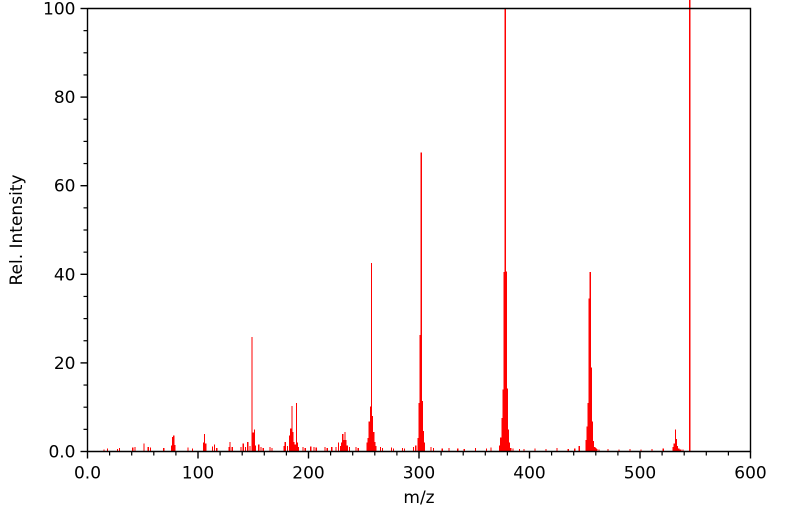  What do you see at coordinates (65, 275) in the screenshot?
I see `y-tick-label: 40` at bounding box center [65, 275].